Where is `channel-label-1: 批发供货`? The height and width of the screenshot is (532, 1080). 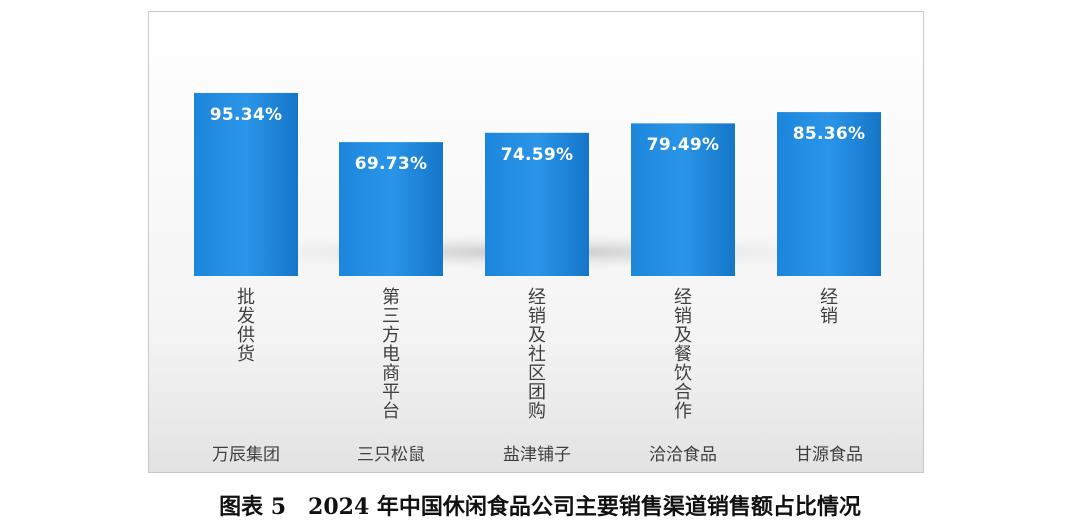
channel-label-1: 批发供货 is located at coordinates (246, 326).